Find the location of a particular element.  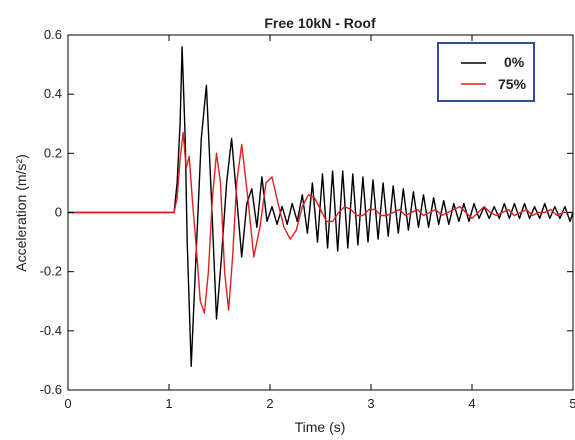

x-axis-label: Time (s) is located at coordinates (320, 427).